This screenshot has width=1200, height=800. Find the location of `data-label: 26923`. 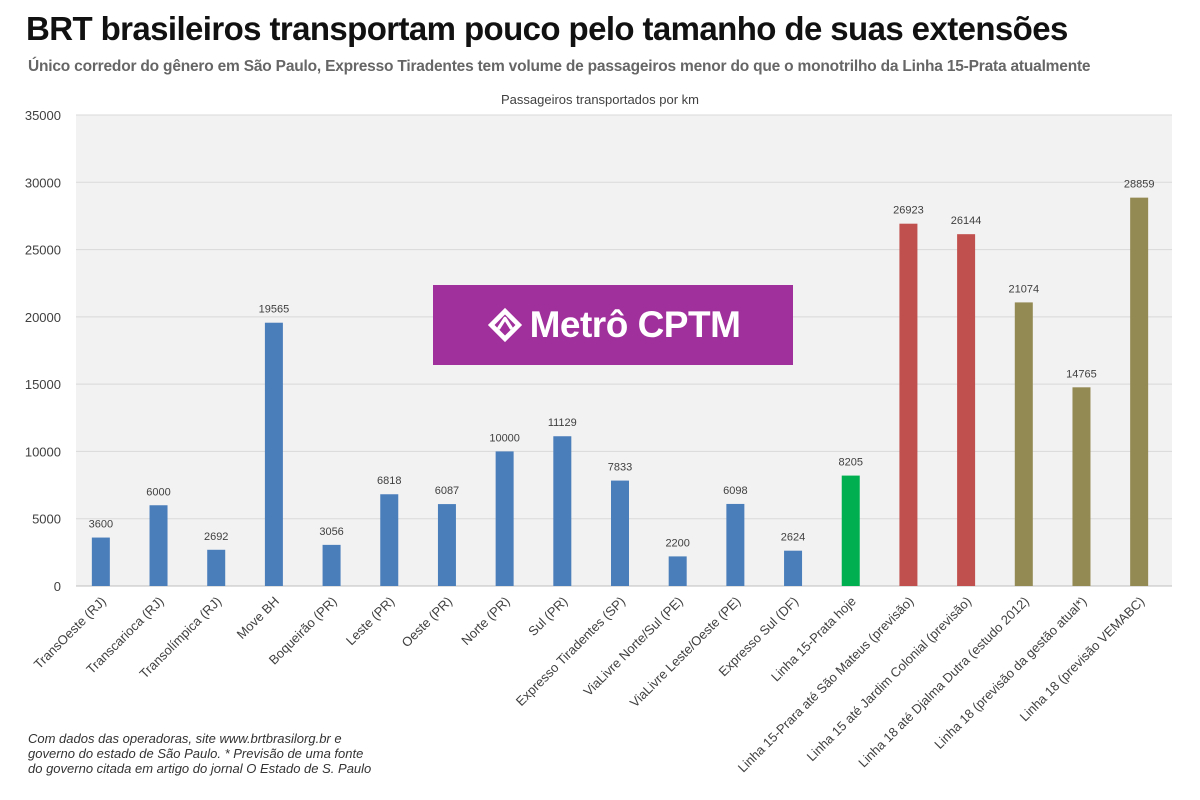

data-label: 26923 is located at coordinates (908, 211).